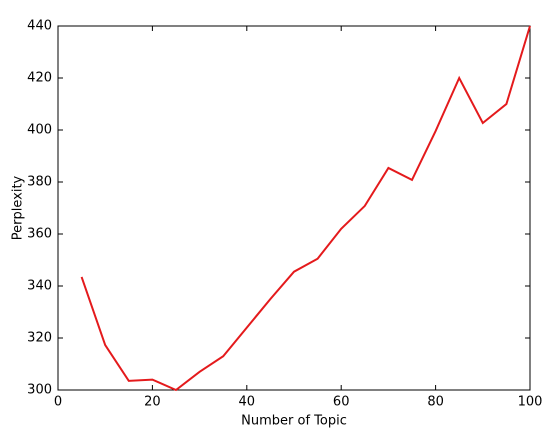  What do you see at coordinates (341, 402) in the screenshot?
I see `x-tick-label: 60` at bounding box center [341, 402].